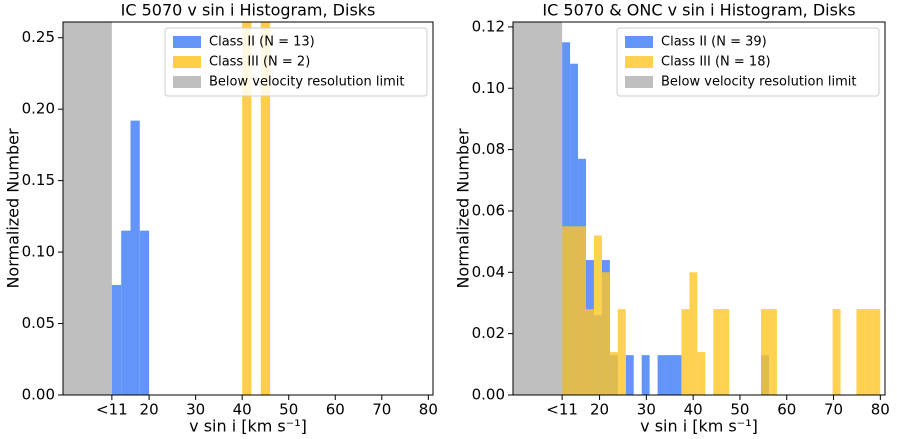 This screenshot has width=897, height=439. What do you see at coordinates (262, 42) in the screenshot?
I see `legend-label: Class II (N = 13)` at bounding box center [262, 42].